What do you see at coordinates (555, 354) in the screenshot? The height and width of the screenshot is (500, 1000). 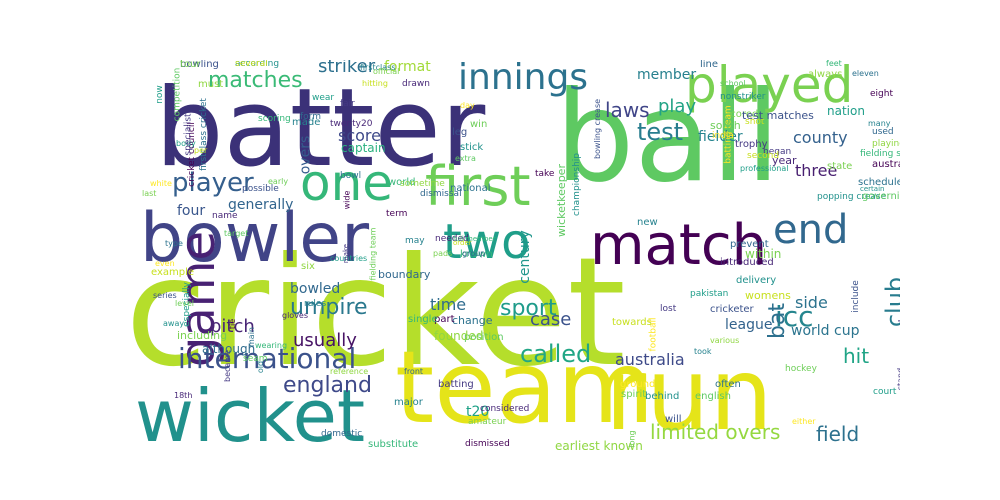 I see `word-called: called` at bounding box center [555, 354].